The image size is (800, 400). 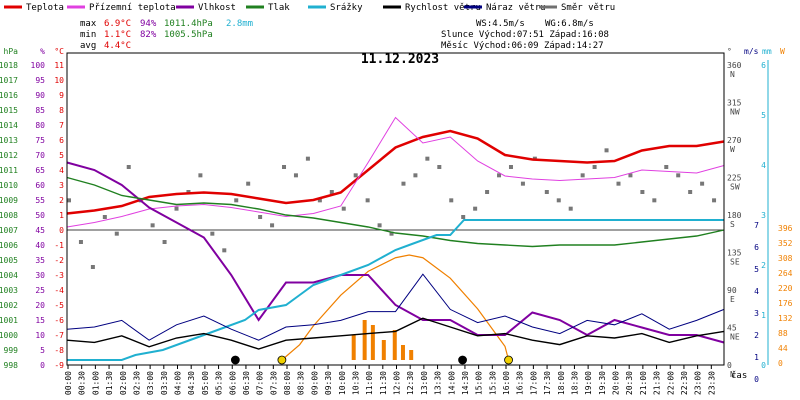 I want to click on x-tick-label: 10:00, so click(x=342, y=383).